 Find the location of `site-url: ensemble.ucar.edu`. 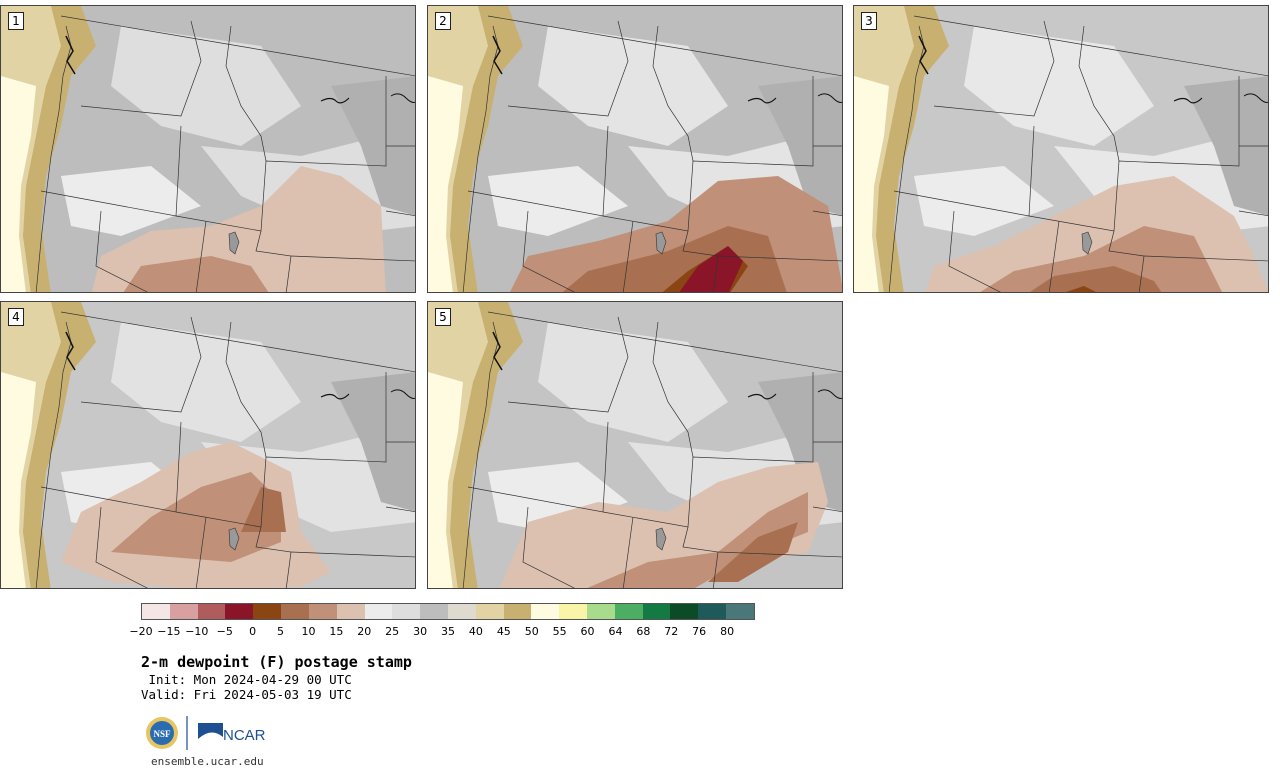

site-url: ensemble.ucar.edu is located at coordinates (207, 761).